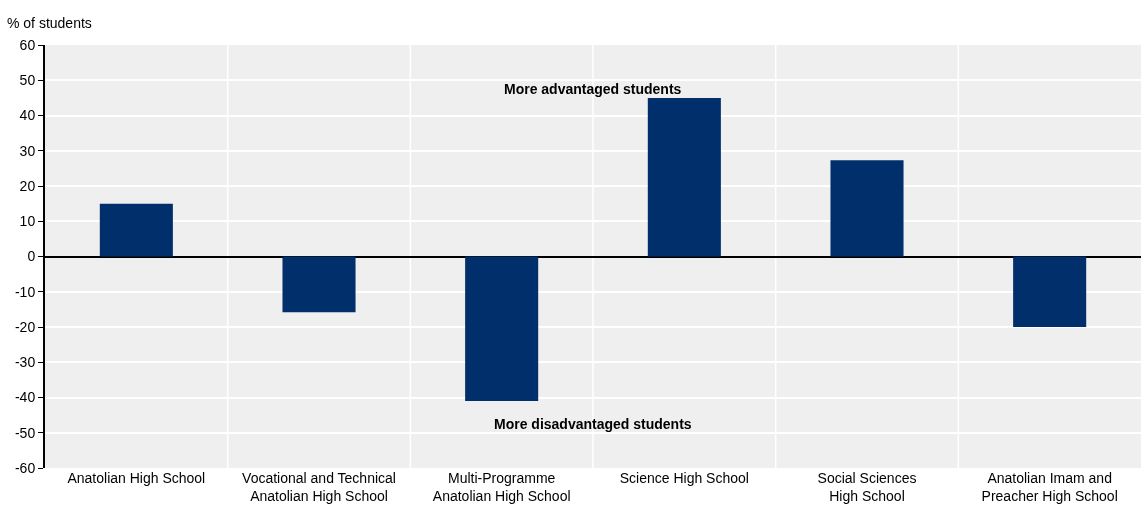 This screenshot has width=1146, height=509. What do you see at coordinates (25, 291) in the screenshot?
I see `y-tick-label: -10` at bounding box center [25, 291].